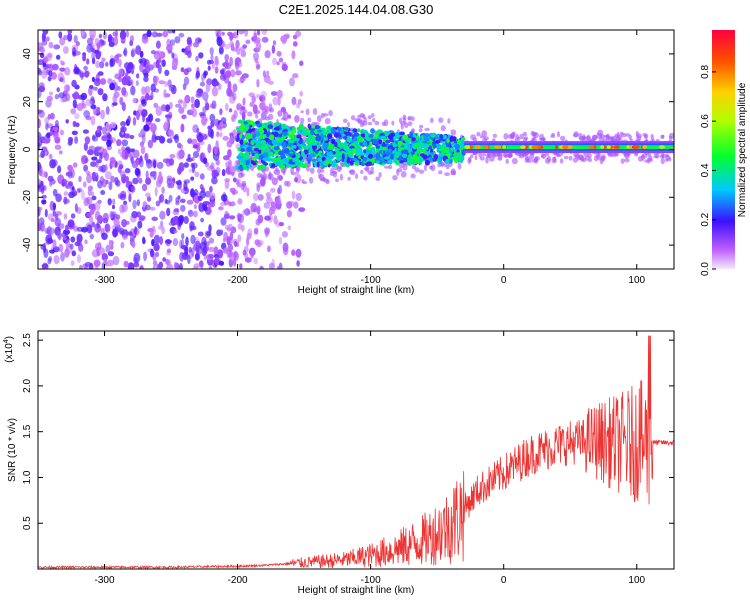  I want to click on x-tick-label: -300, so click(105, 280).